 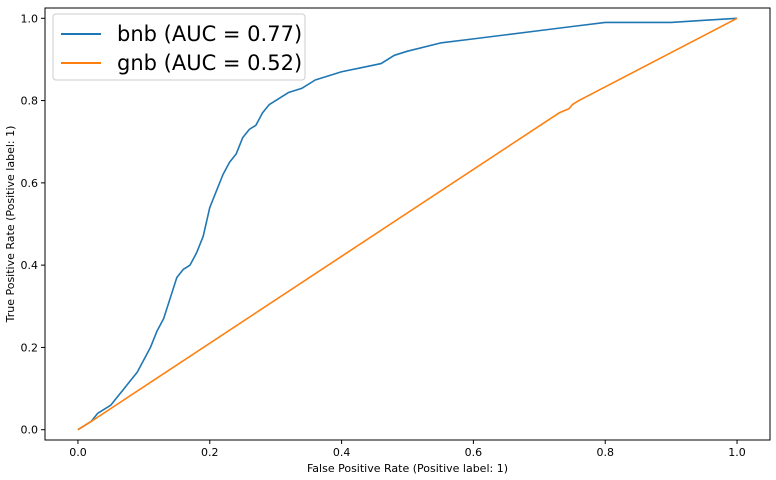 What do you see at coordinates (30, 347) in the screenshot?
I see `y-tick-label: 0.2` at bounding box center [30, 347].